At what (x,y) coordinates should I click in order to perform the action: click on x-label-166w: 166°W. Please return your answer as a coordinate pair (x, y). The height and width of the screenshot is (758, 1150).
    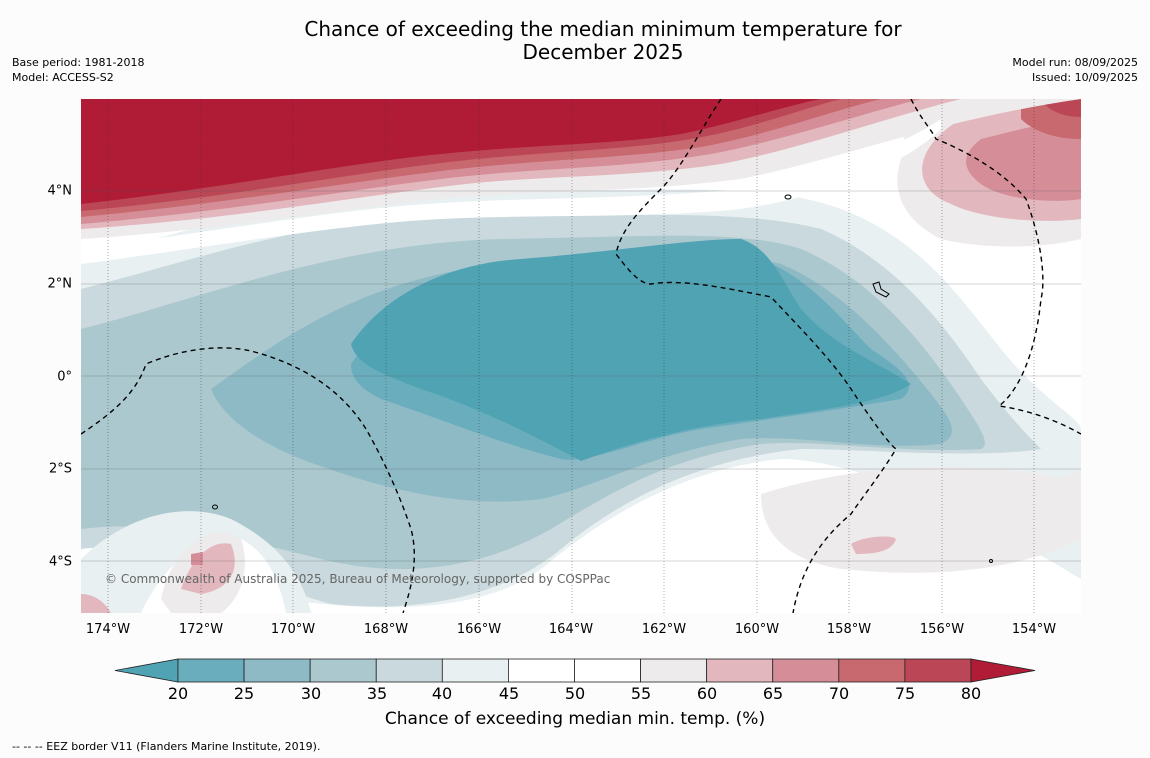
    Looking at the image, I should click on (479, 629).